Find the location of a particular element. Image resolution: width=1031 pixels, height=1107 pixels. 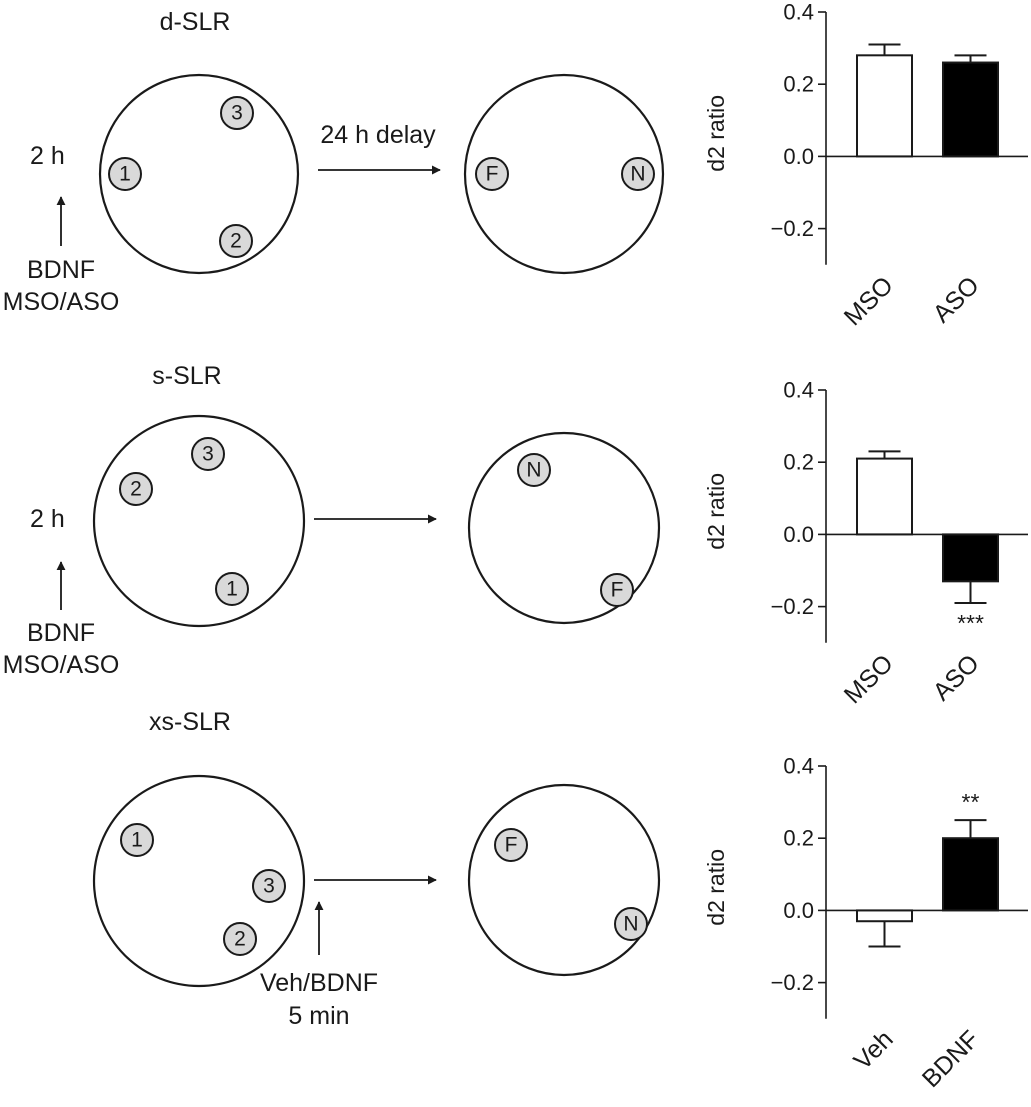

bar-bdnf is located at coordinates (970, 874).